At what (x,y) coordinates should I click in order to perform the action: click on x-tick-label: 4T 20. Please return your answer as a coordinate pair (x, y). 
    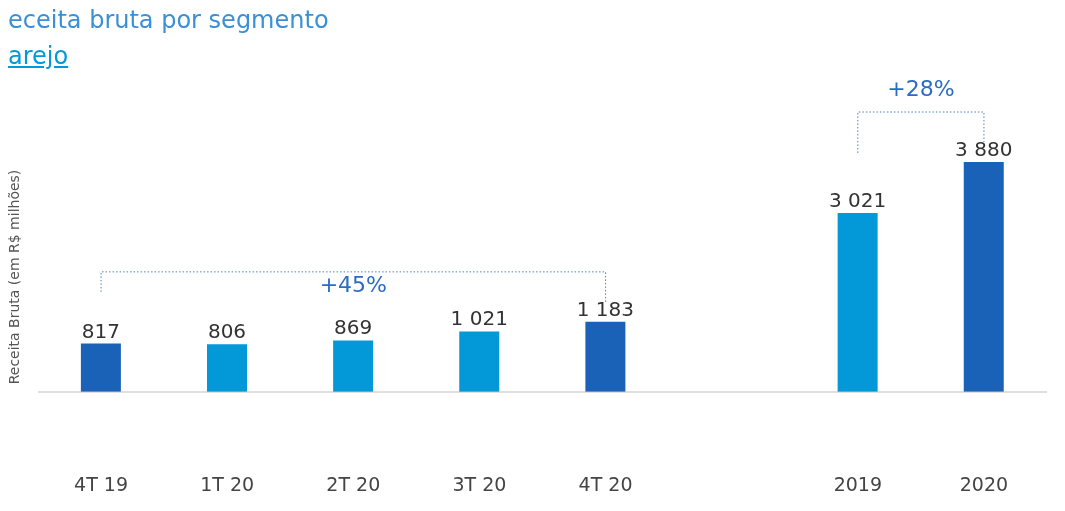
    Looking at the image, I should click on (605, 484).